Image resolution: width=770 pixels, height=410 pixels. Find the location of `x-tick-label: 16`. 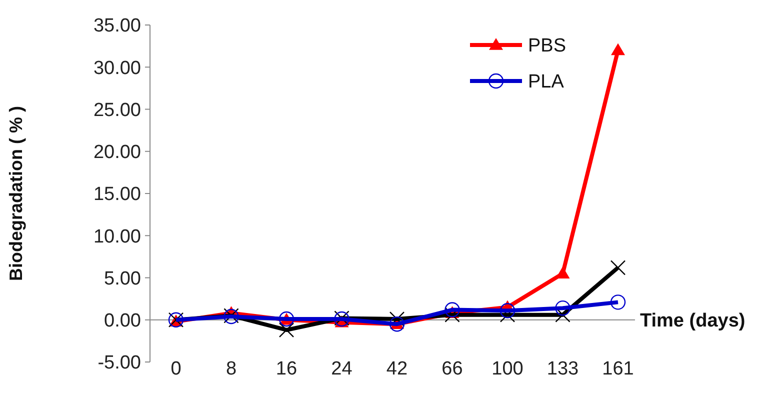

x-tick-label: 16 is located at coordinates (287, 369).